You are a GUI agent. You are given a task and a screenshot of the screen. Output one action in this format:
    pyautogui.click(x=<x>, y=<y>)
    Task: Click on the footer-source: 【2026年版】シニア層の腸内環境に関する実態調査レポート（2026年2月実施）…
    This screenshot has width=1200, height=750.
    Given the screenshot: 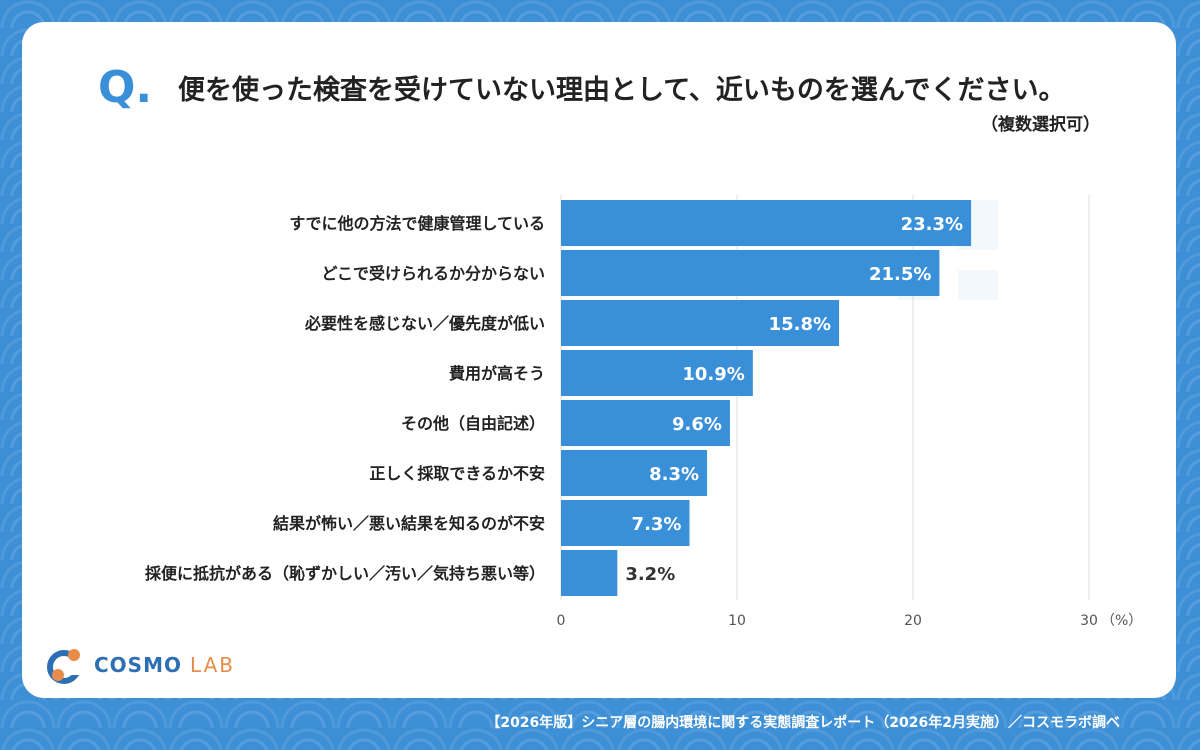 What is the action you would take?
    pyautogui.click(x=803, y=723)
    